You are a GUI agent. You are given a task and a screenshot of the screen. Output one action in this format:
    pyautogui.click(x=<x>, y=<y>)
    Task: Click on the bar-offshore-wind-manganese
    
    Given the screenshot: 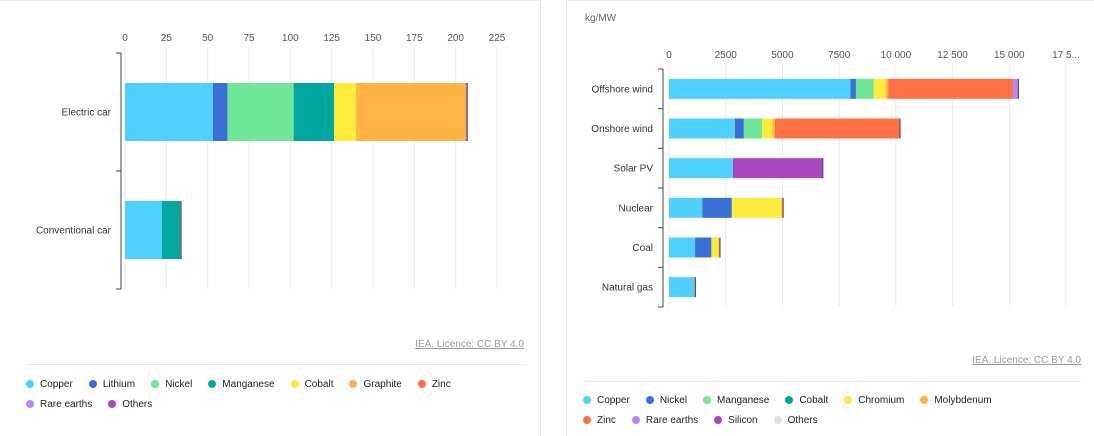 What is the action you would take?
    pyautogui.click(x=864, y=88)
    